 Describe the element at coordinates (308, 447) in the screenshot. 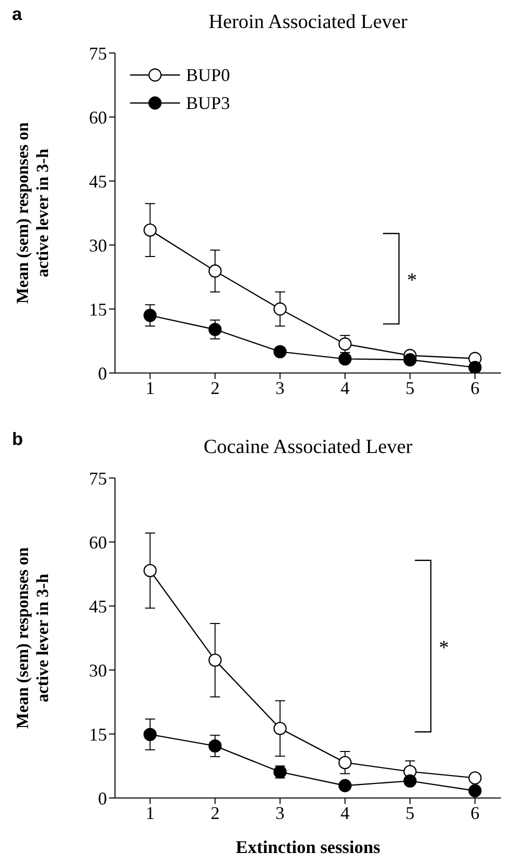

I see `chart-title: Cocaine Associated Lever` at that location.